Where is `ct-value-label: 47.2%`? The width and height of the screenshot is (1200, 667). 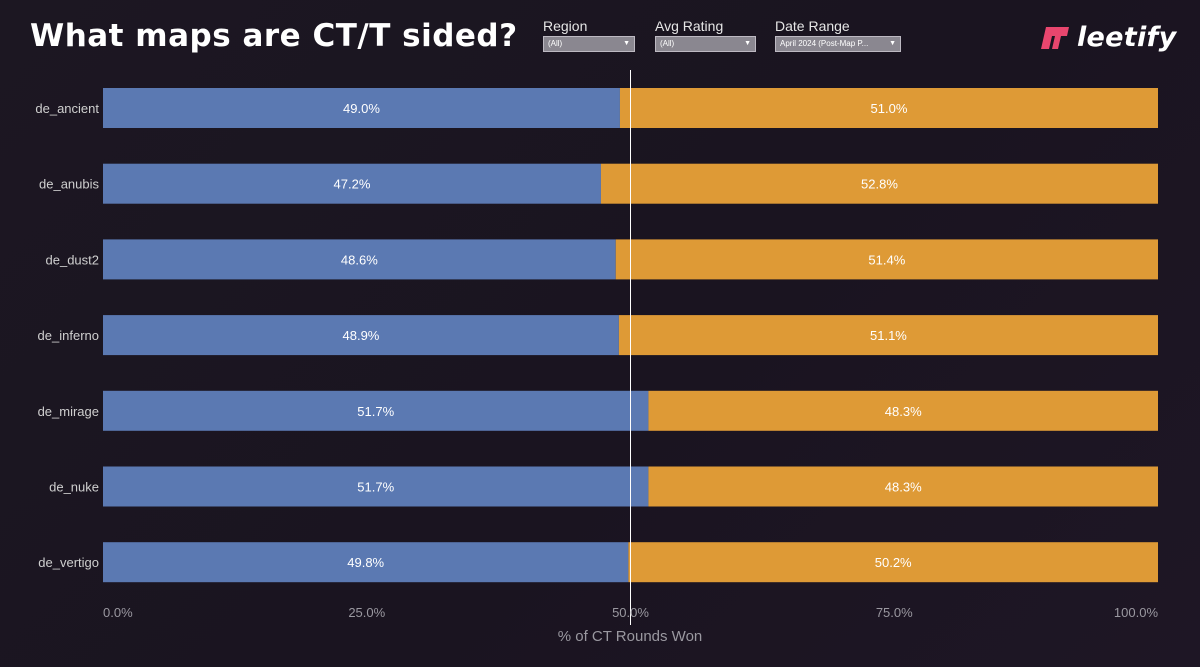
ct-value-label: 47.2% is located at coordinates (352, 184).